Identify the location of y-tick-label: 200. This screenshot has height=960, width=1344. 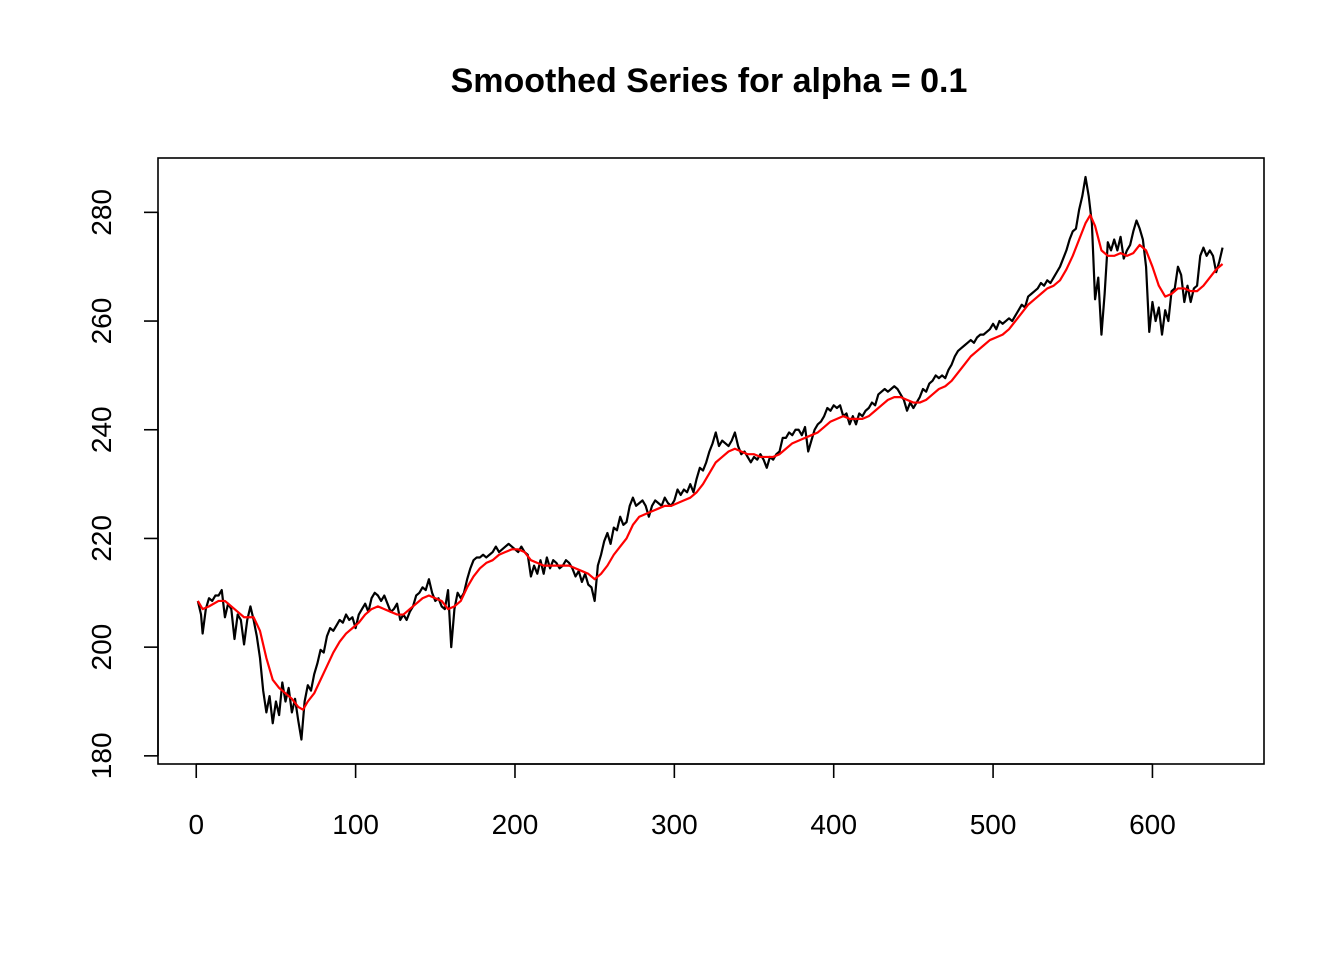
(101, 647).